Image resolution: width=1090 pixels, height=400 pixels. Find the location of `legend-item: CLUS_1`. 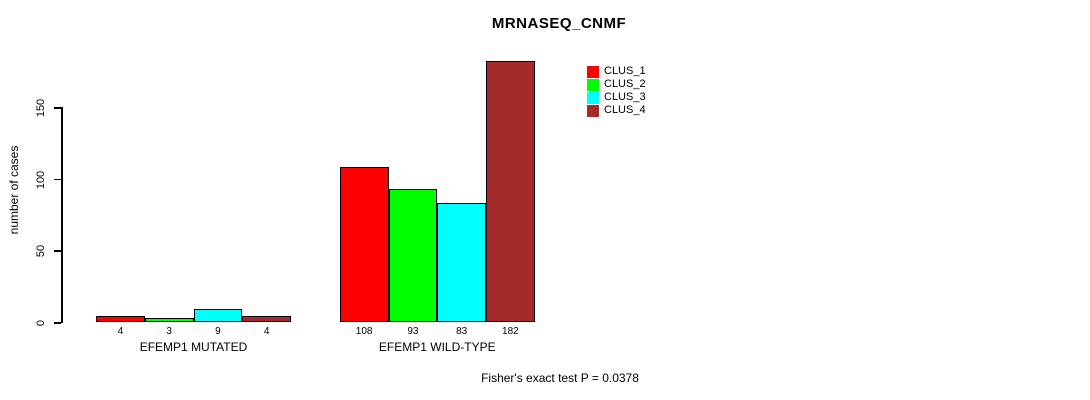

legend-item: CLUS_1 is located at coordinates (616, 71).